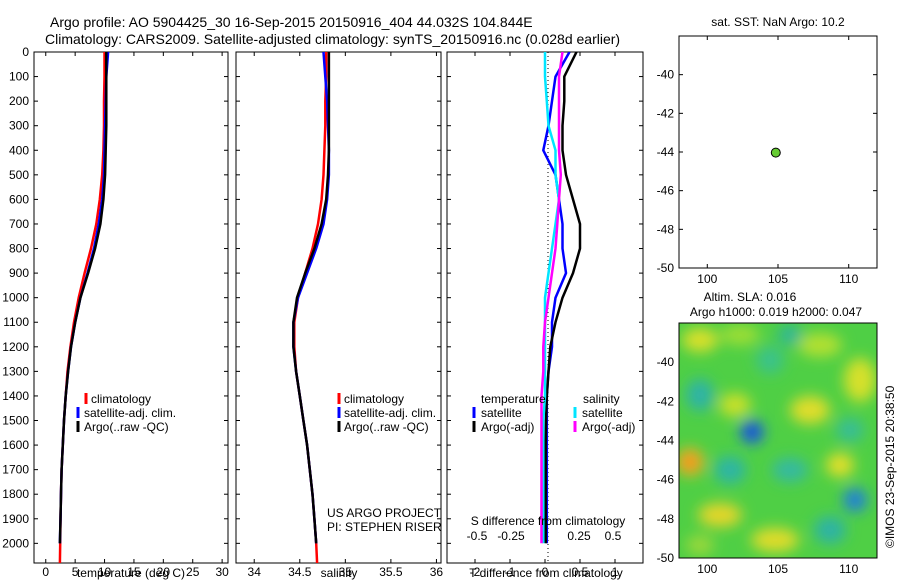 Image resolution: width=900 pixels, height=580 pixels. I want to click on sla-map-frame, so click(778, 440).